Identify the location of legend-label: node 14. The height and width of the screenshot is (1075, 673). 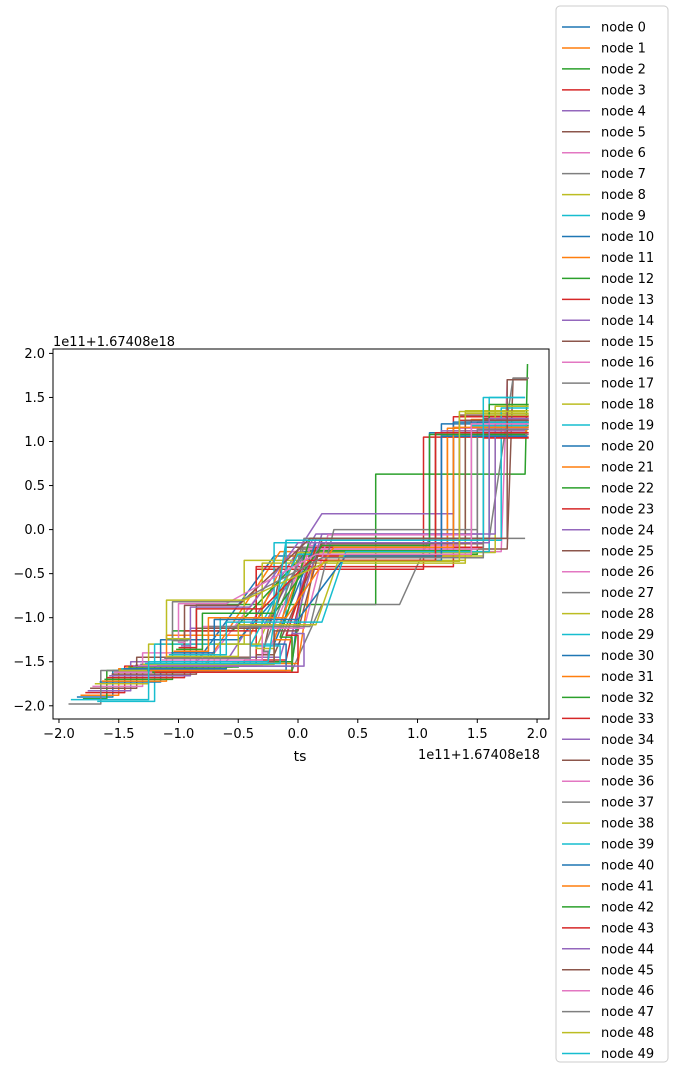
(627, 321).